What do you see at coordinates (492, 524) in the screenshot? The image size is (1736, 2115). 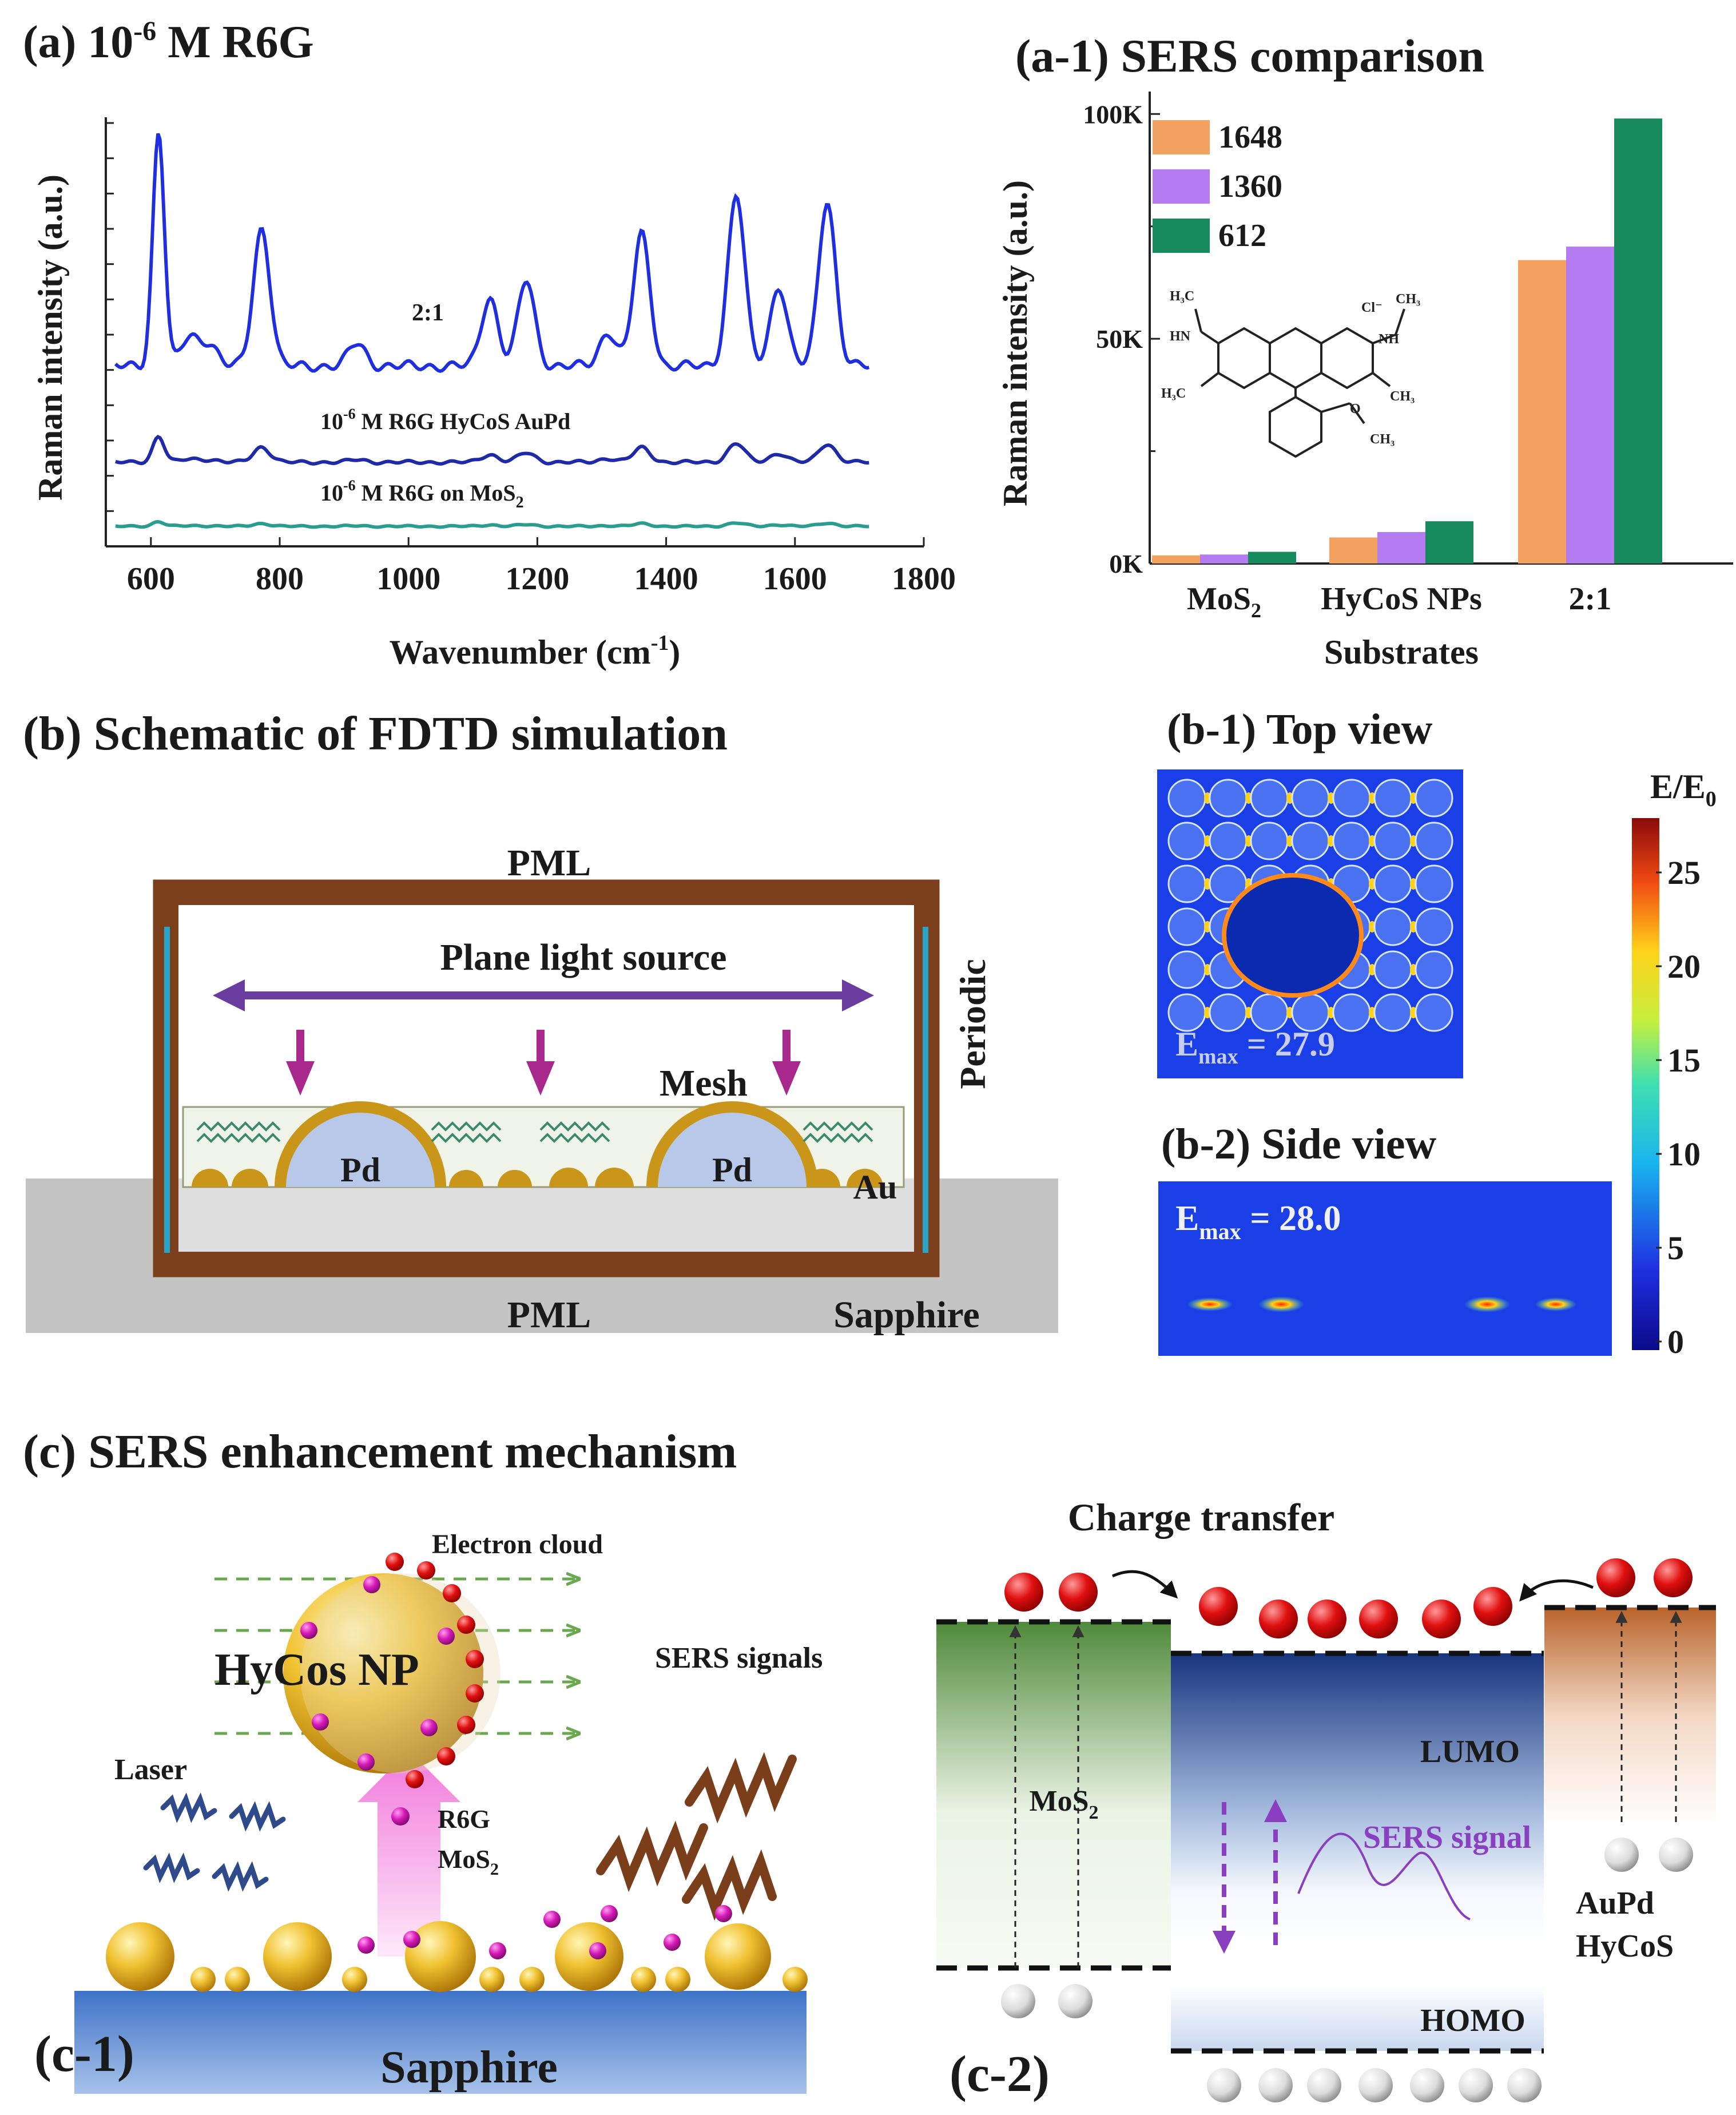 I see `spectrum-mos2` at bounding box center [492, 524].